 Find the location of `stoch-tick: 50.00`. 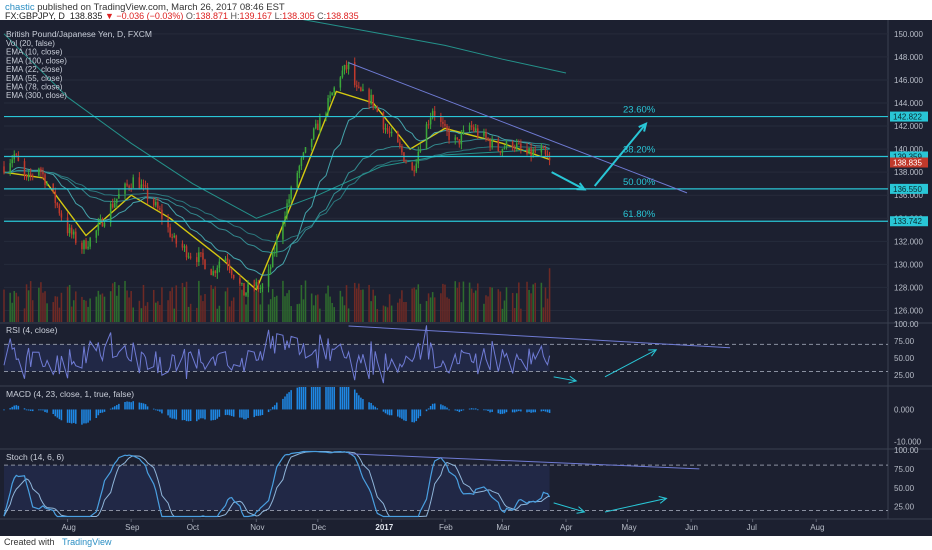

stoch-tick: 50.00 is located at coordinates (904, 488).